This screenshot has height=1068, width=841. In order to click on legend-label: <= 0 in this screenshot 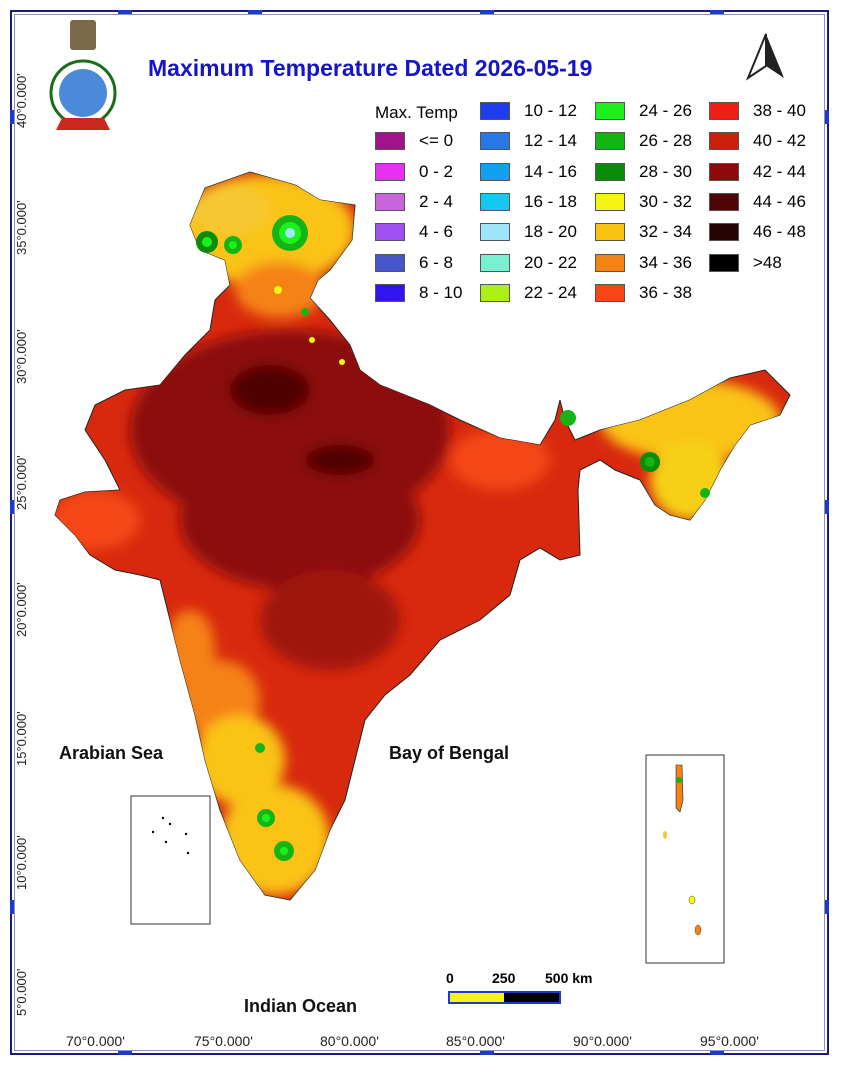, I will do `click(436, 141)`.